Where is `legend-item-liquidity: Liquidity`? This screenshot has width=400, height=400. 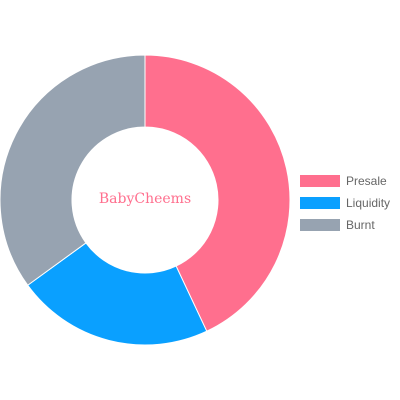
legend-item-liquidity: Liquidity is located at coordinates (345, 203).